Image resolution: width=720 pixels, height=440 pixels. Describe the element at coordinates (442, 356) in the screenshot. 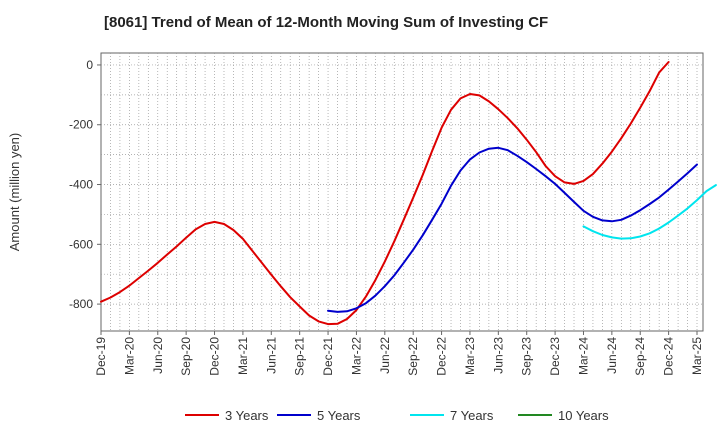

I see `x-tick-label: Dec-22` at that location.